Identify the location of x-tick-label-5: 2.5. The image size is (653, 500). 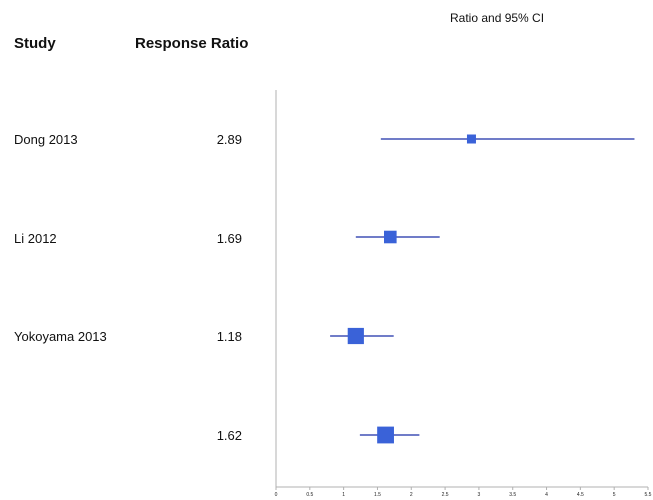
(445, 495).